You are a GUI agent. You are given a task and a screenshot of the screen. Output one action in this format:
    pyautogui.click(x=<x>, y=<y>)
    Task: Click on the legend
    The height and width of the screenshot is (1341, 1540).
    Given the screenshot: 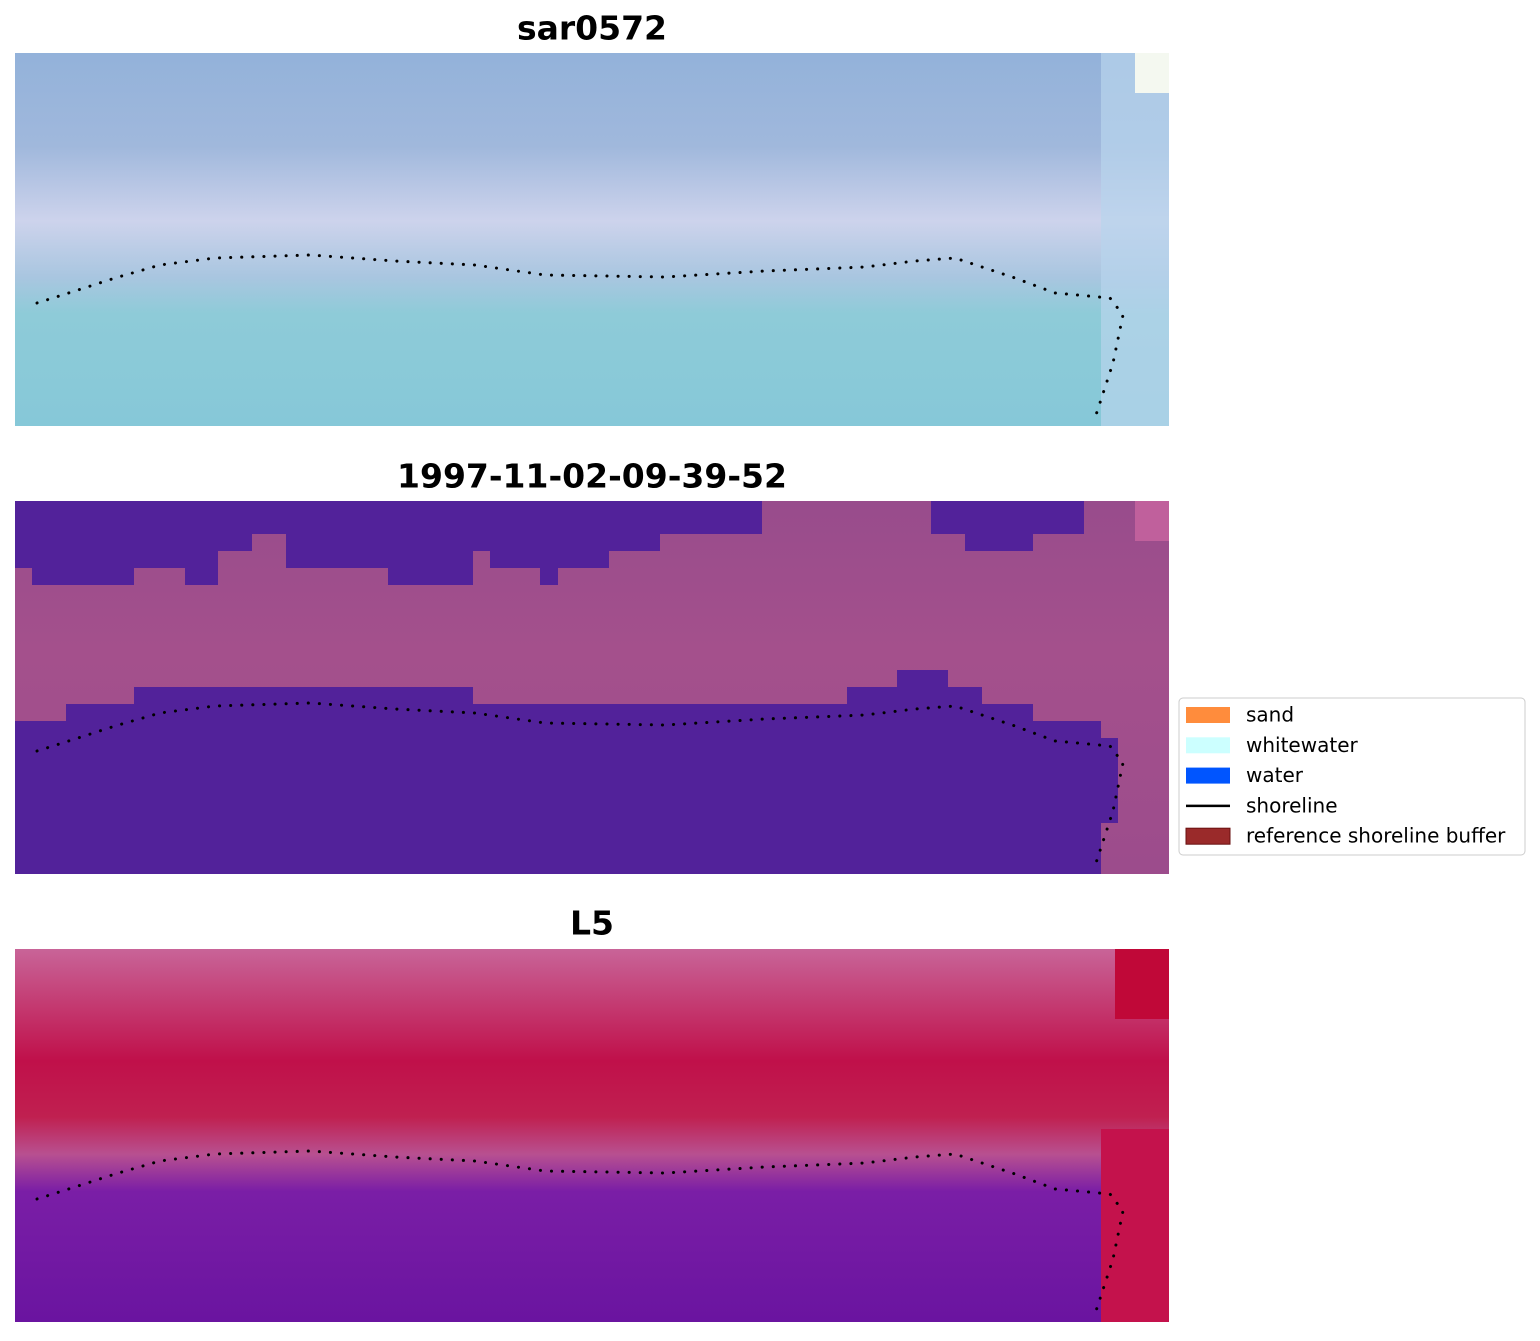 What is the action you would take?
    pyautogui.click(x=1352, y=776)
    